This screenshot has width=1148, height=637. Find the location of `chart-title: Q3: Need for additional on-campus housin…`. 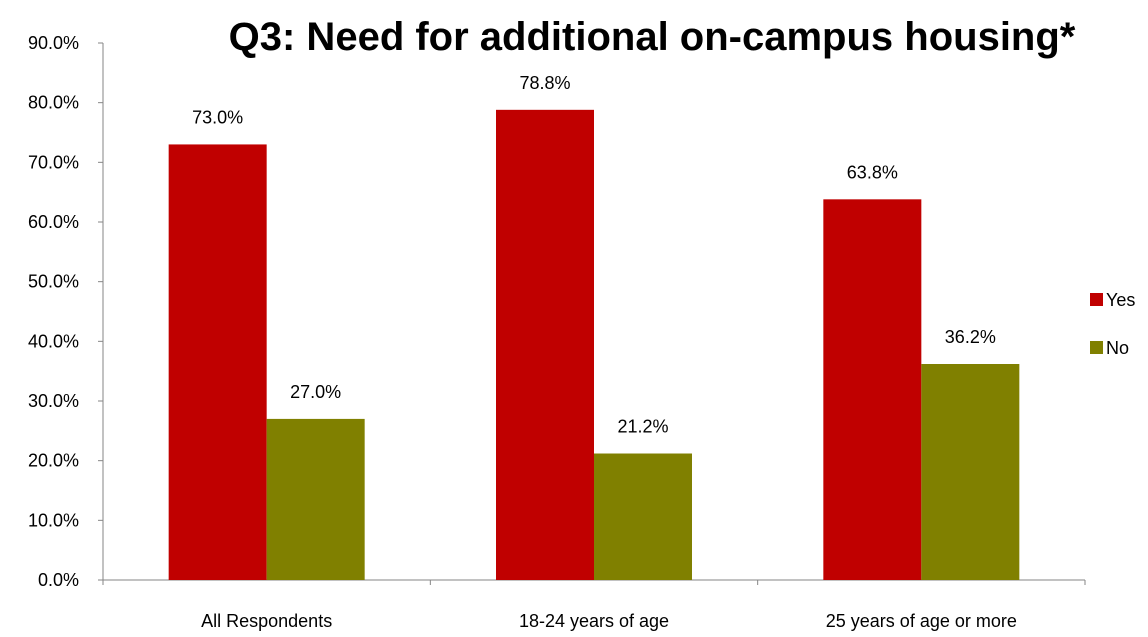

chart-title: Q3: Need for additional on-campus housin… is located at coordinates (652, 37).